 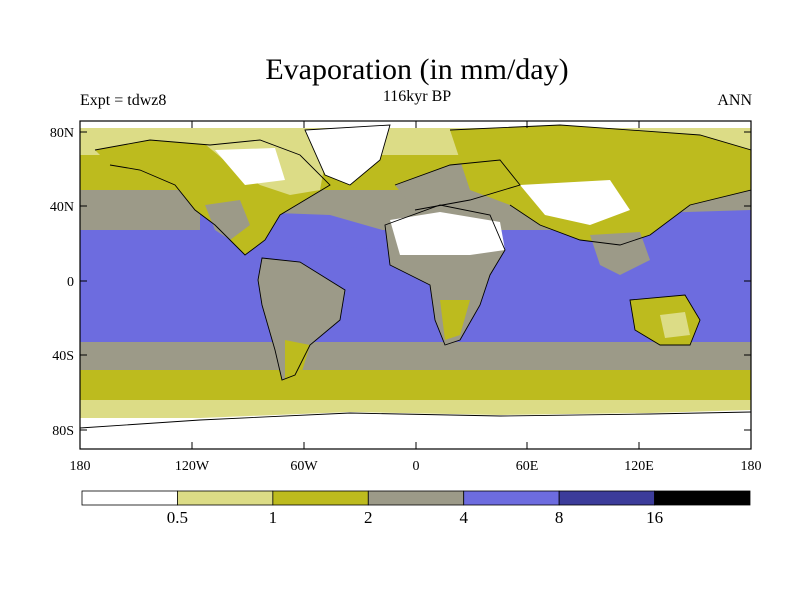 I want to click on lat-tick-label: 40S, so click(x=63, y=356).